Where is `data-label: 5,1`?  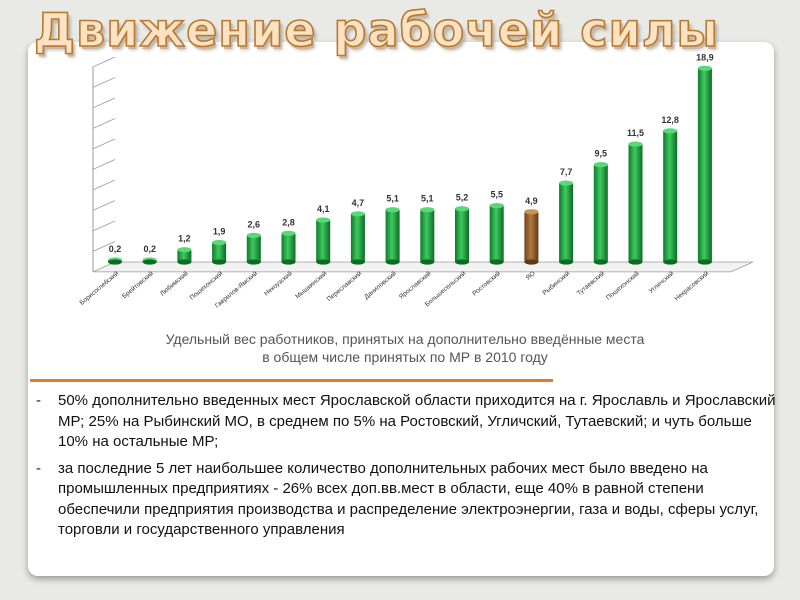
data-label: 5,1 is located at coordinates (392, 199).